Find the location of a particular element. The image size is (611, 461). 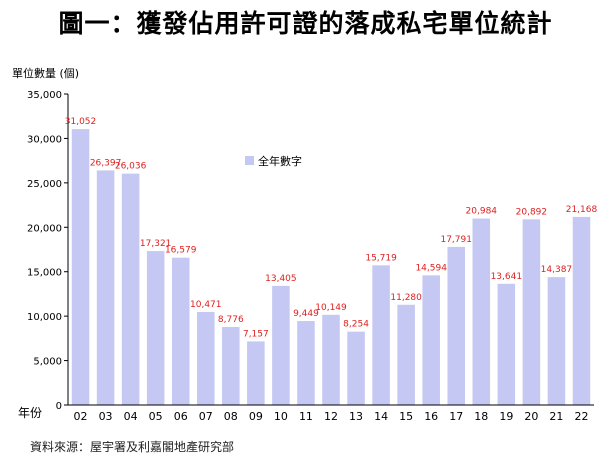

data-label: 8,254 is located at coordinates (356, 325).